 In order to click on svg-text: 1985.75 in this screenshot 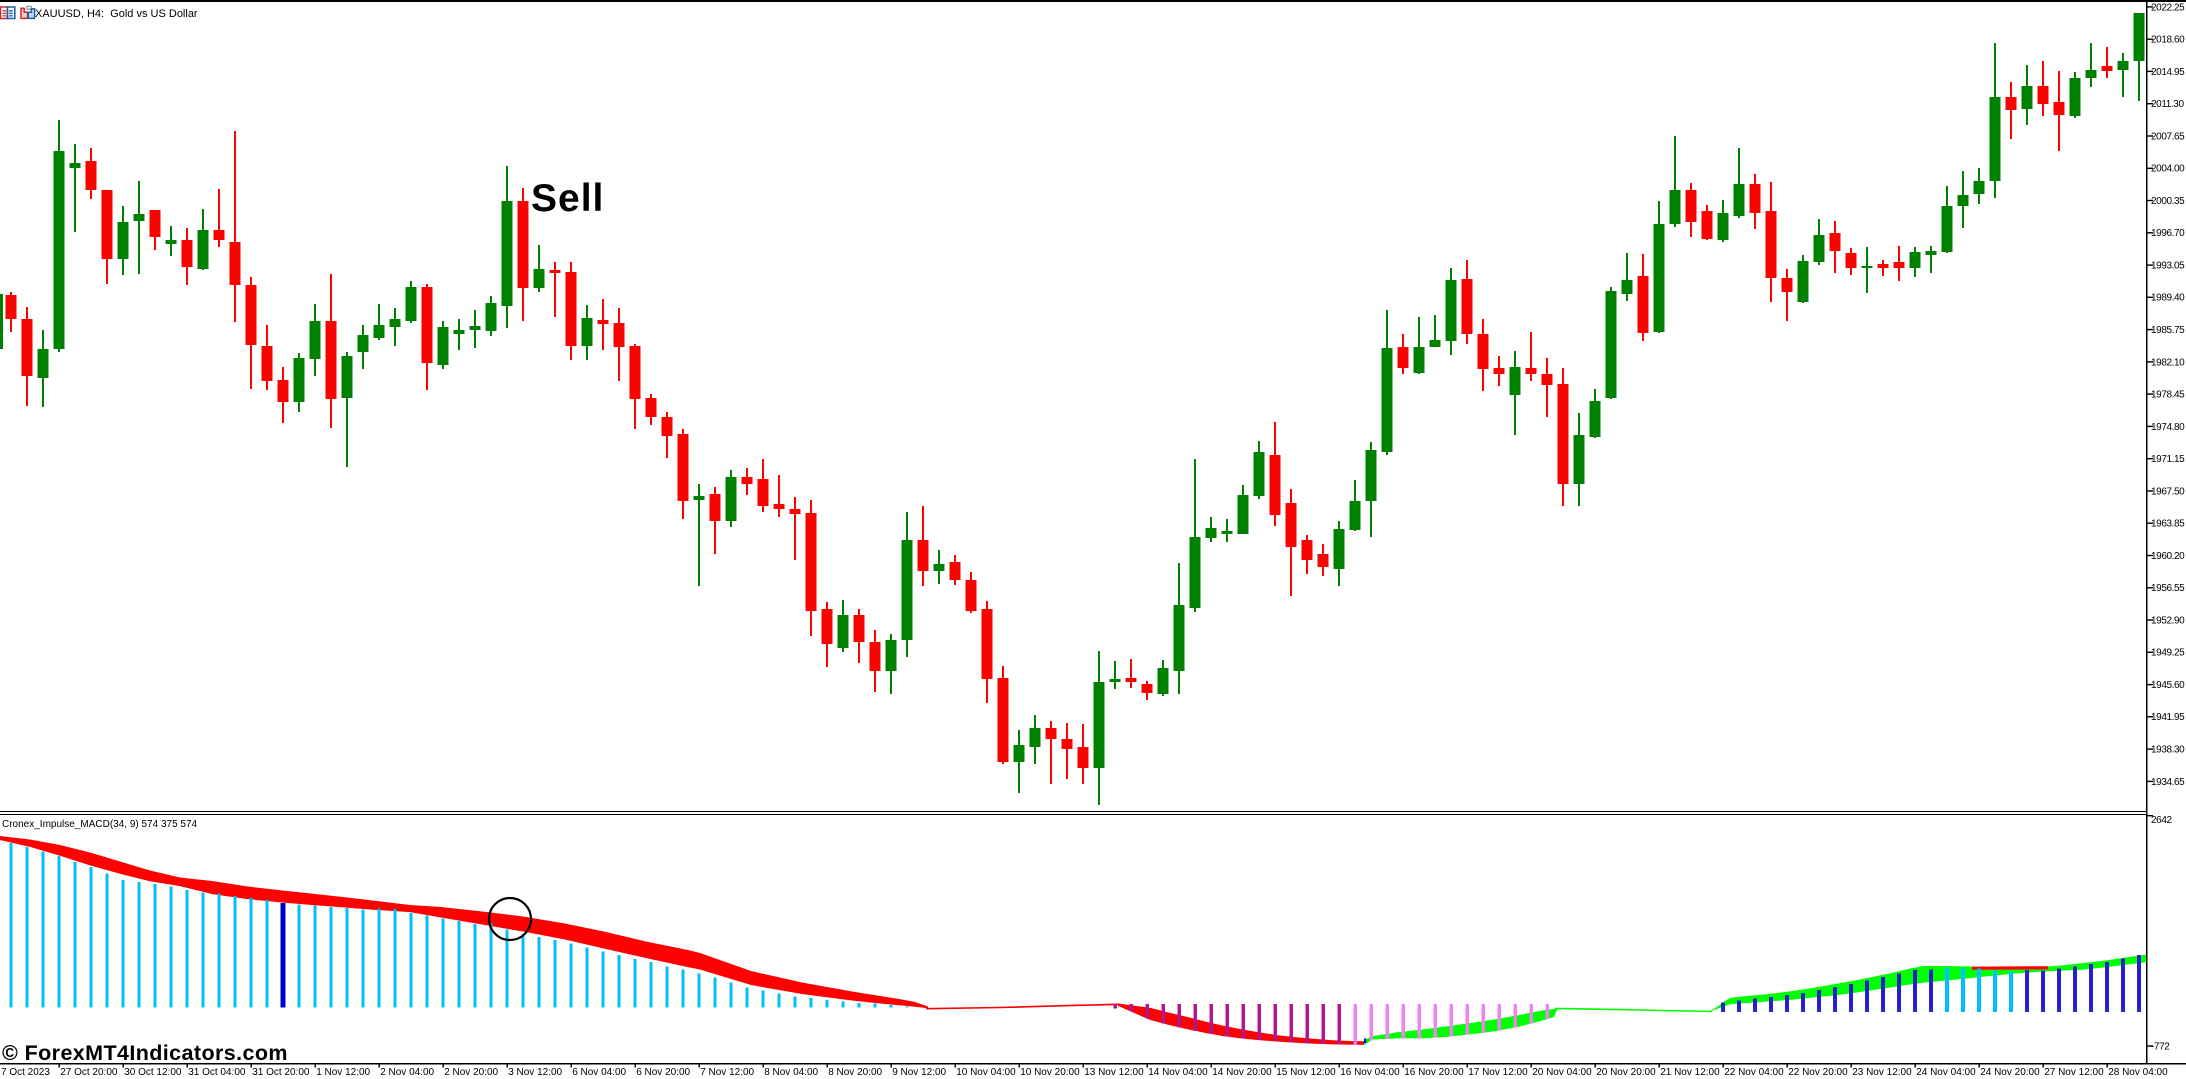, I will do `click(2168, 330)`.